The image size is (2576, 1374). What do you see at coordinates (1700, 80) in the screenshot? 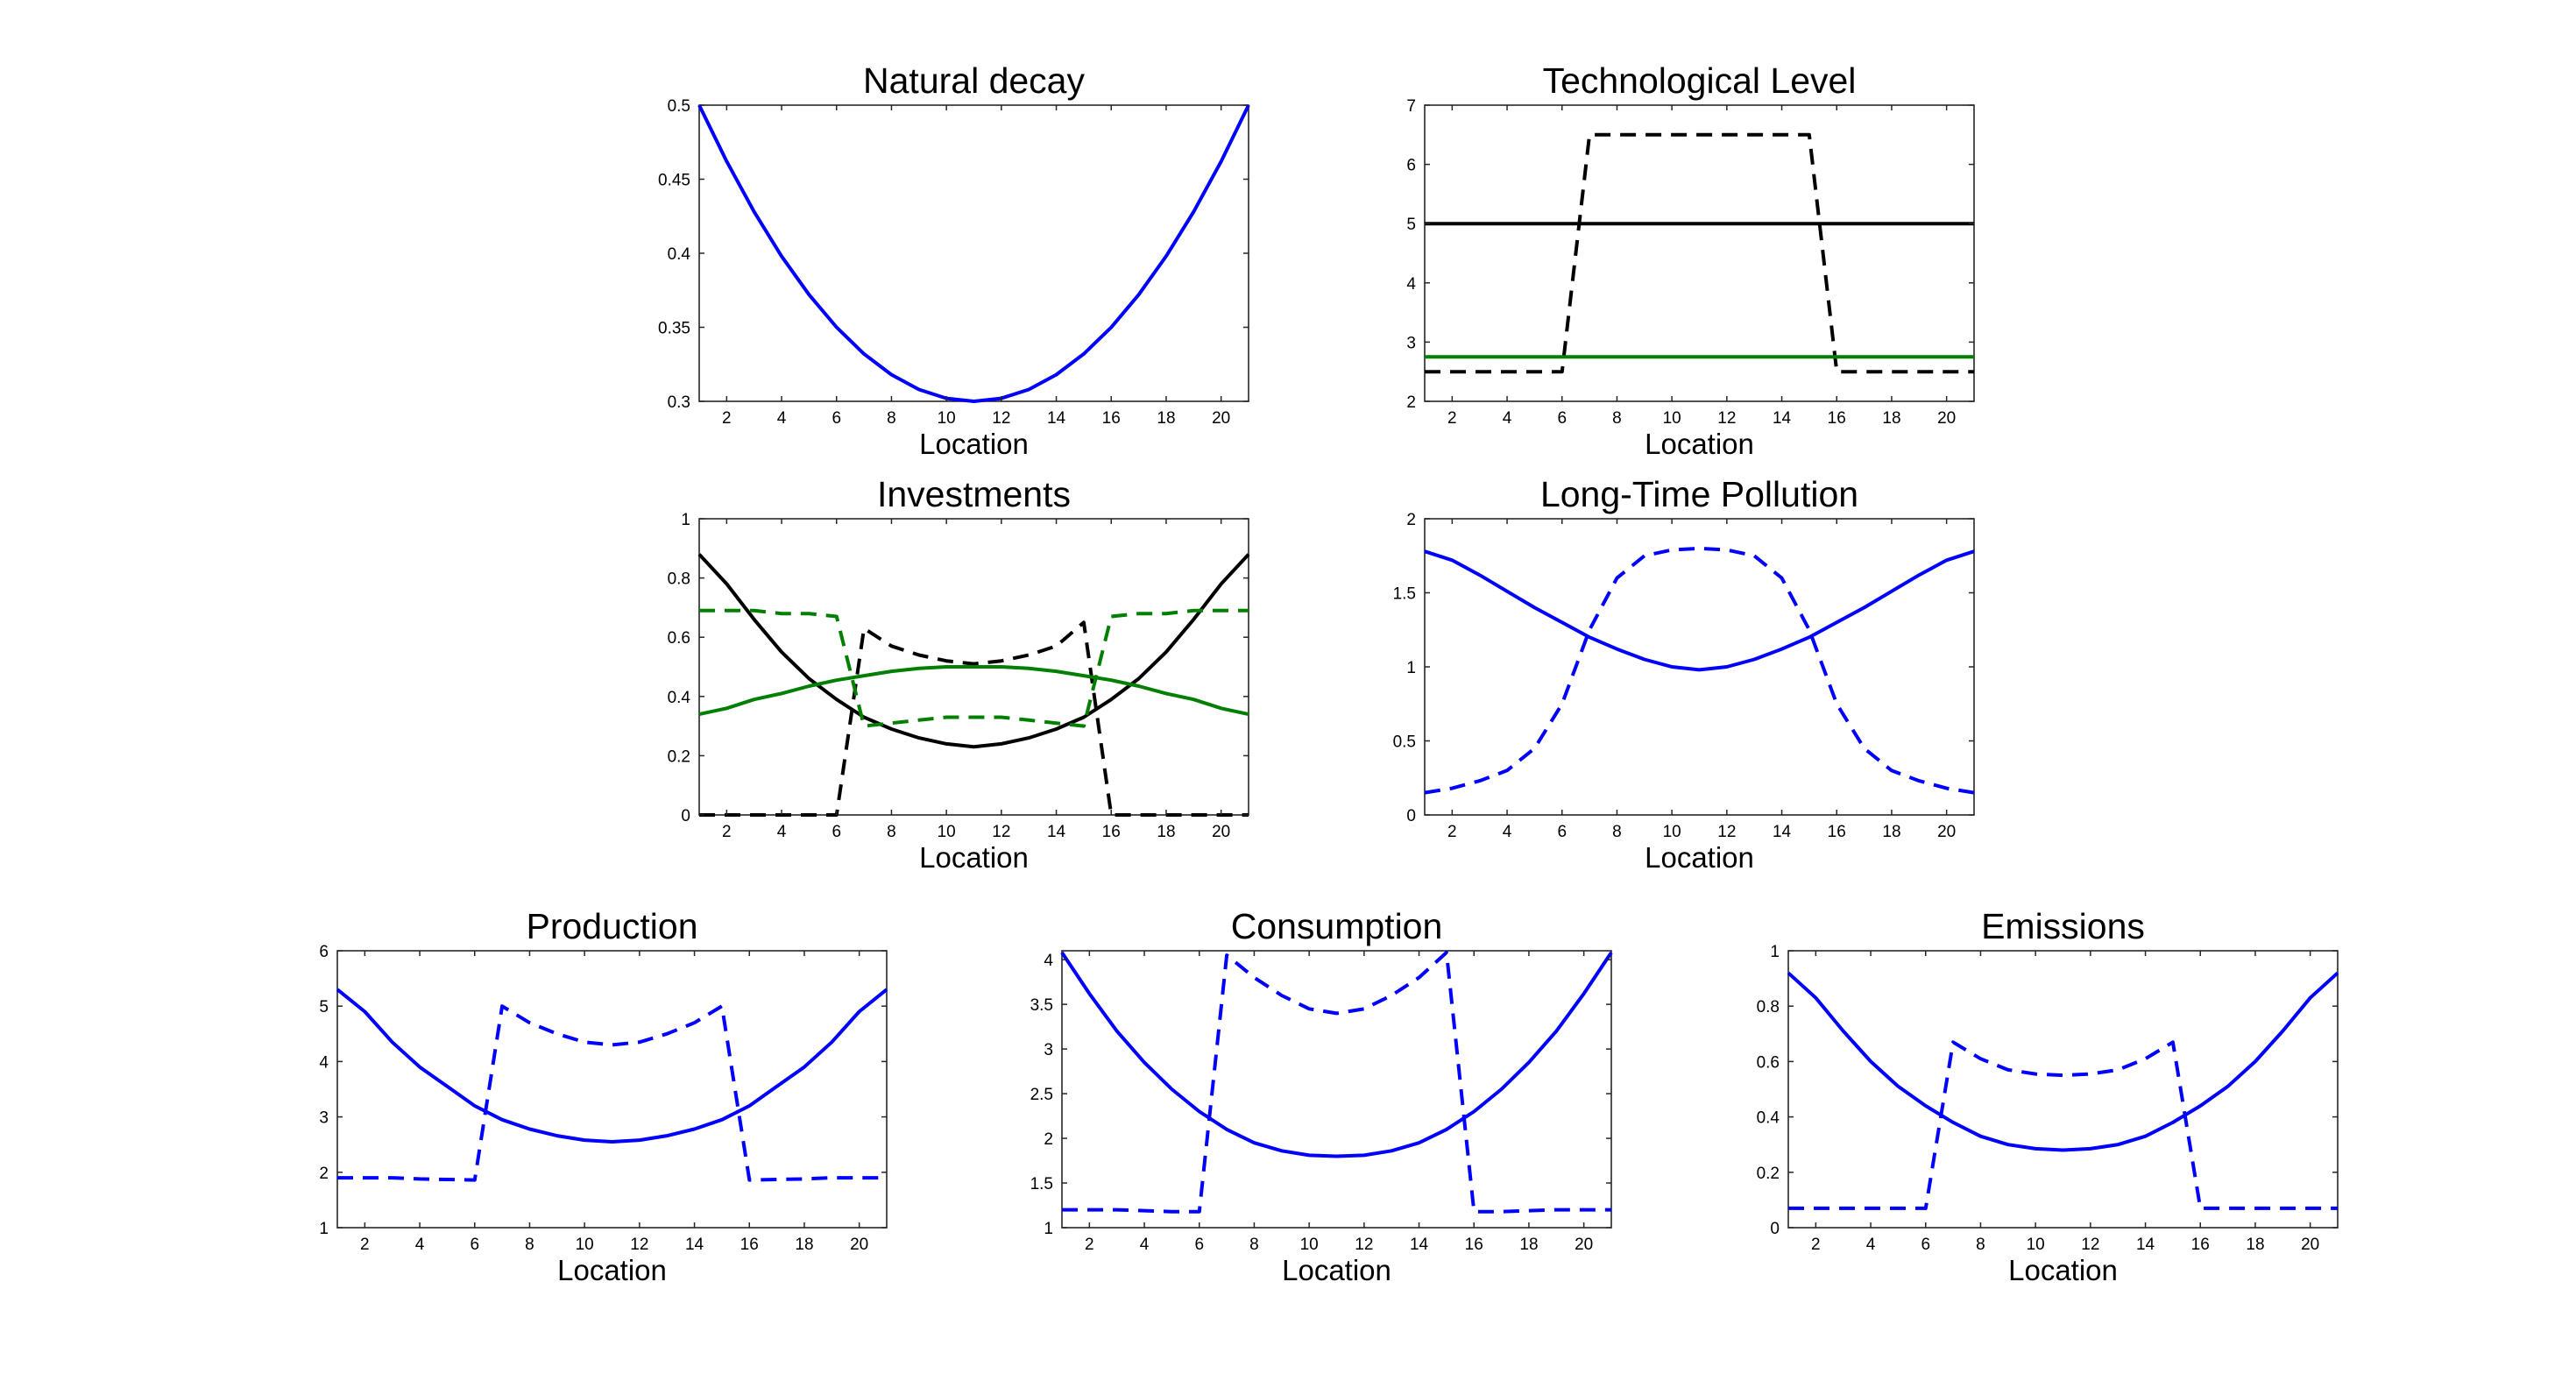
I see `panel-title: Technological Level` at bounding box center [1700, 80].